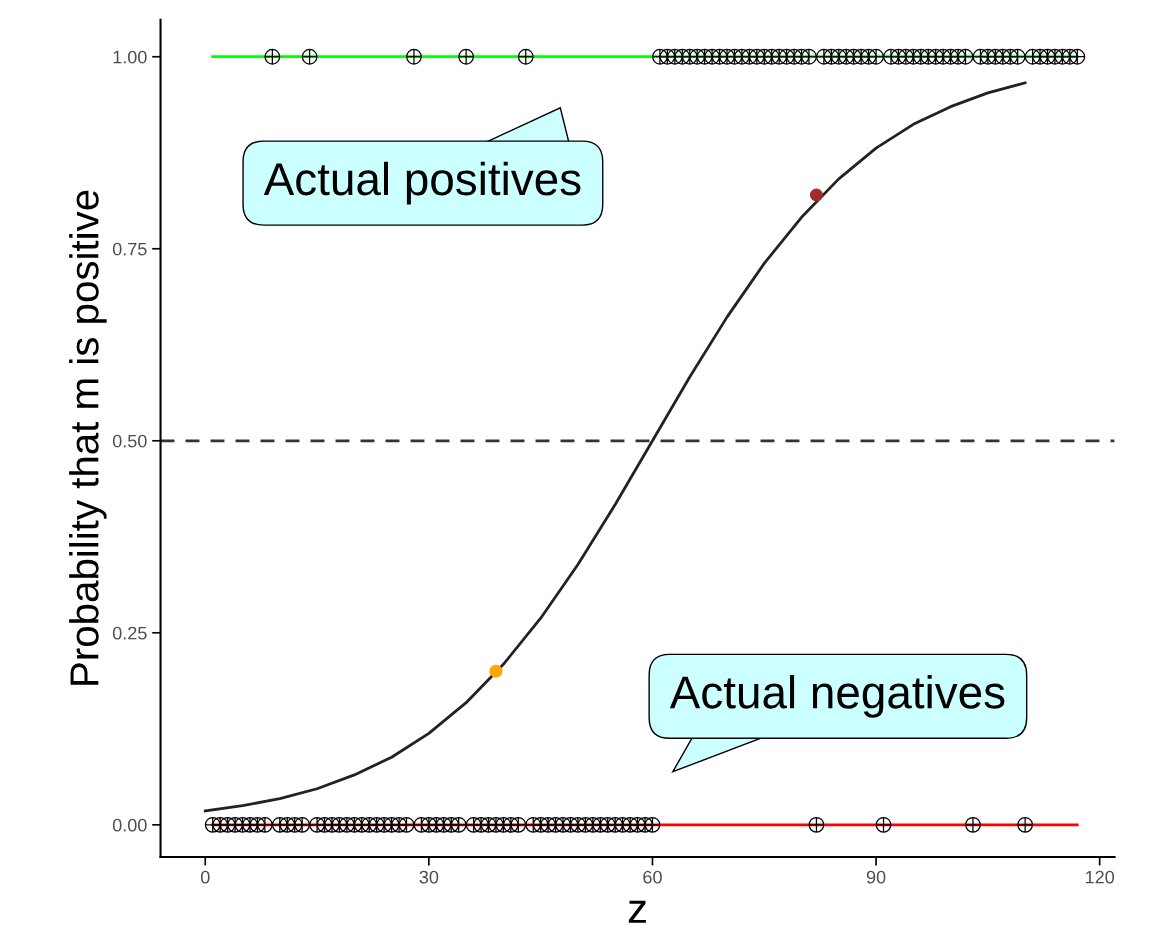 Image resolution: width=1155 pixels, height=946 pixels. Describe the element at coordinates (422, 183) in the screenshot. I see `annotation: Actual positives` at that location.